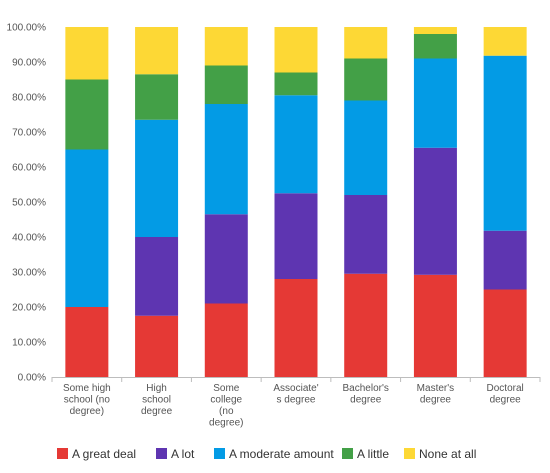 This screenshot has height=473, width=550. What do you see at coordinates (29, 63) in the screenshot?
I see `y-tick-label: 90.00%` at bounding box center [29, 63].